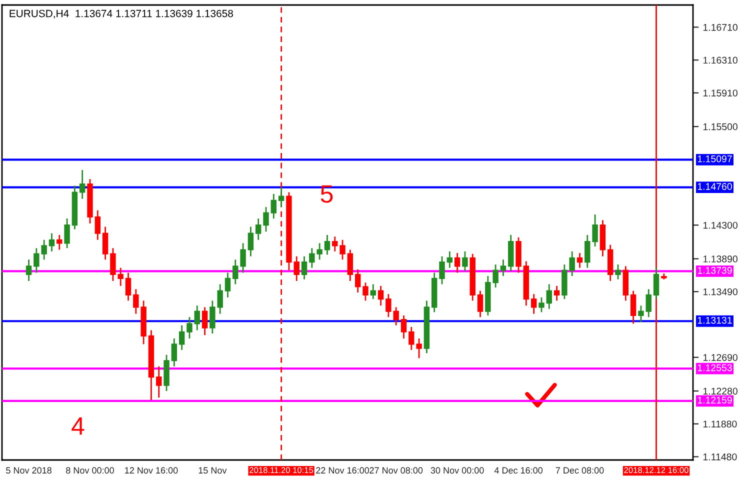 This screenshot has width=740, height=480. I want to click on y-tick-label: 1.15910, so click(720, 93).